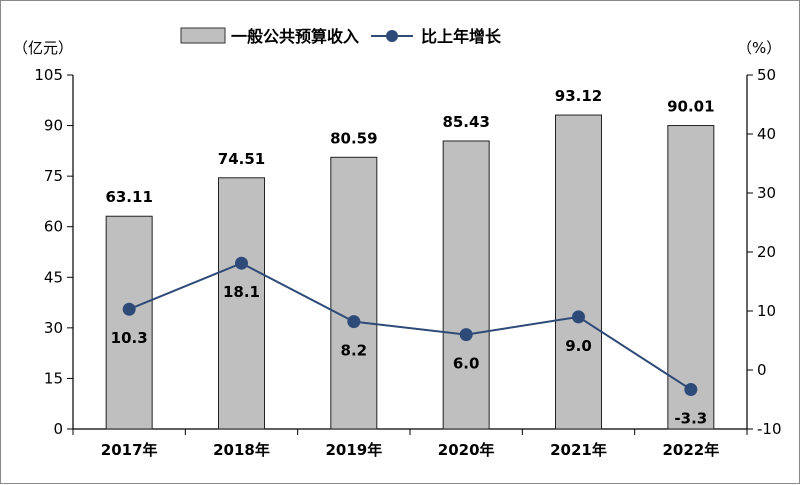 The height and width of the screenshot is (485, 800). What do you see at coordinates (766, 193) in the screenshot?
I see `right-tick-label: 30` at bounding box center [766, 193].